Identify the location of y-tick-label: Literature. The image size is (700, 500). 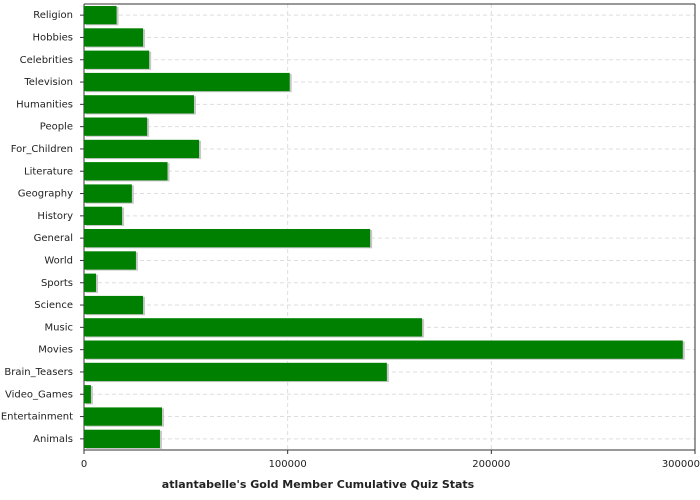
(48, 171).